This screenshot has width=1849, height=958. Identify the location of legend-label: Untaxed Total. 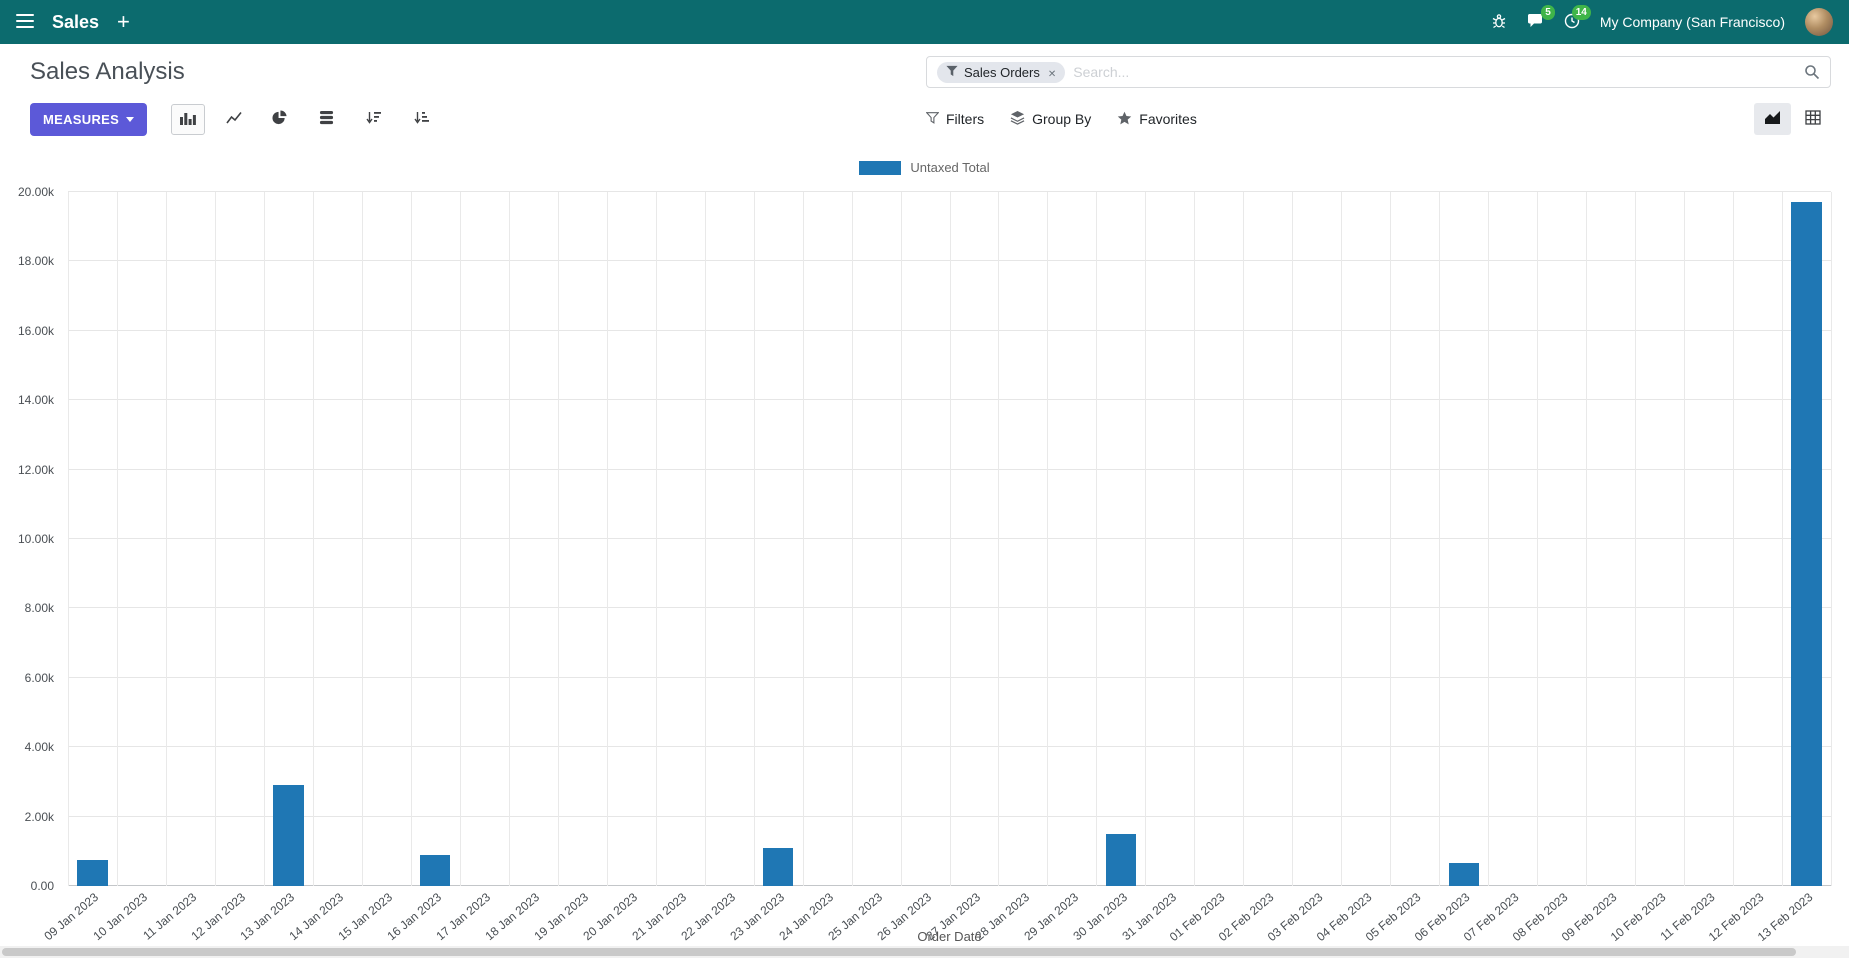
(950, 167).